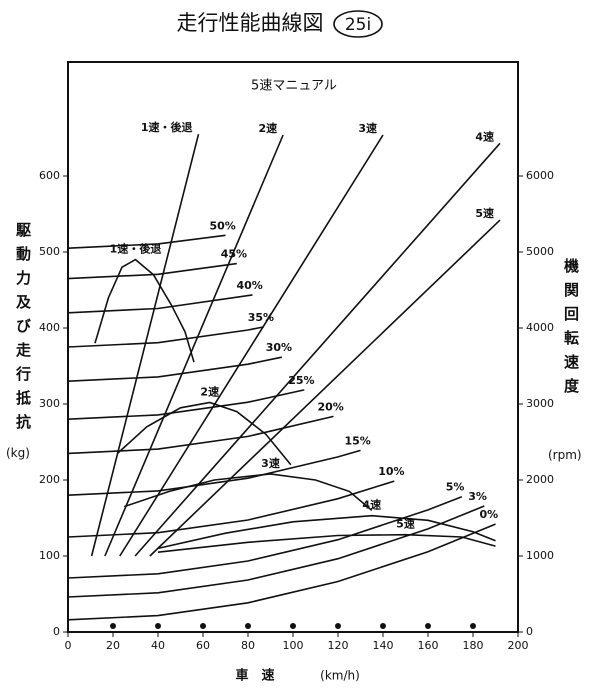 This screenshot has width=600, height=689. What do you see at coordinates (49, 555) in the screenshot?
I see `y-tick-label: 100` at bounding box center [49, 555].